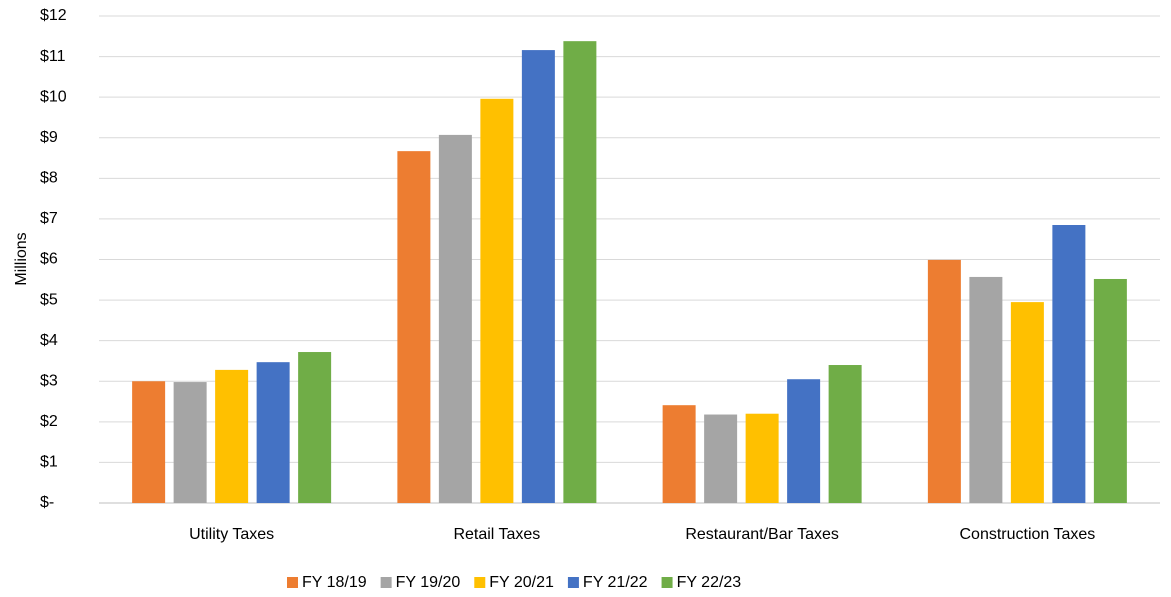 This screenshot has width=1171, height=597. Describe the element at coordinates (762, 534) in the screenshot. I see `x-tick-label: Restaurant/Bar Taxes` at that location.